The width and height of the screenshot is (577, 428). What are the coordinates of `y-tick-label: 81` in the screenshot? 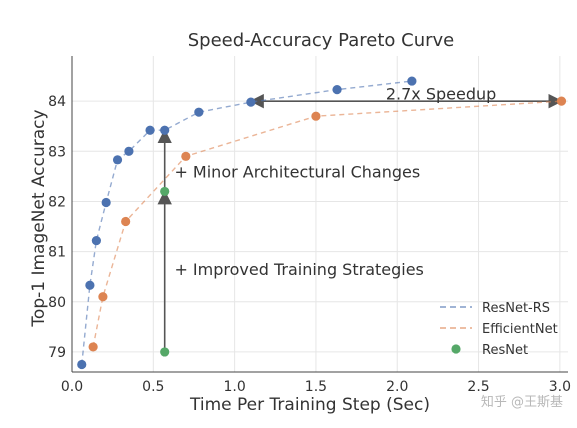 It's located at (57, 253).